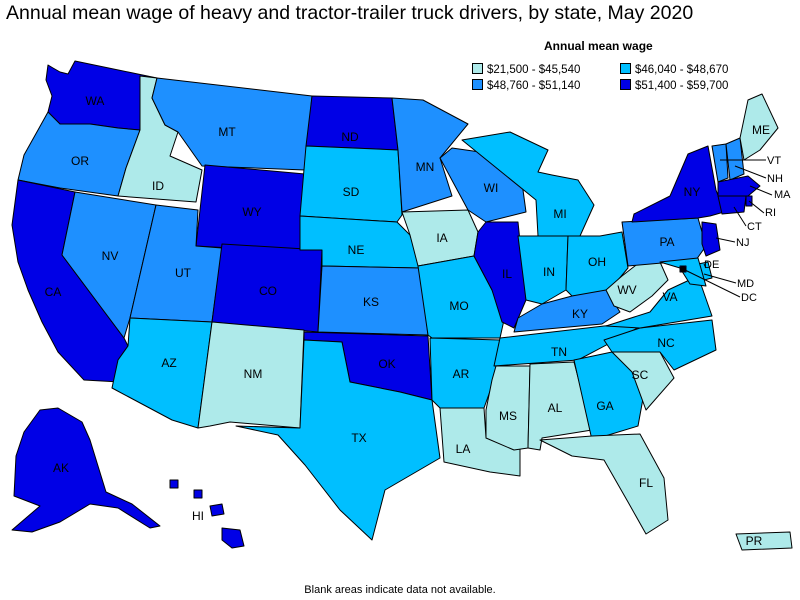 Image resolution: width=800 pixels, height=600 pixels. I want to click on state-NC, so click(660, 345).